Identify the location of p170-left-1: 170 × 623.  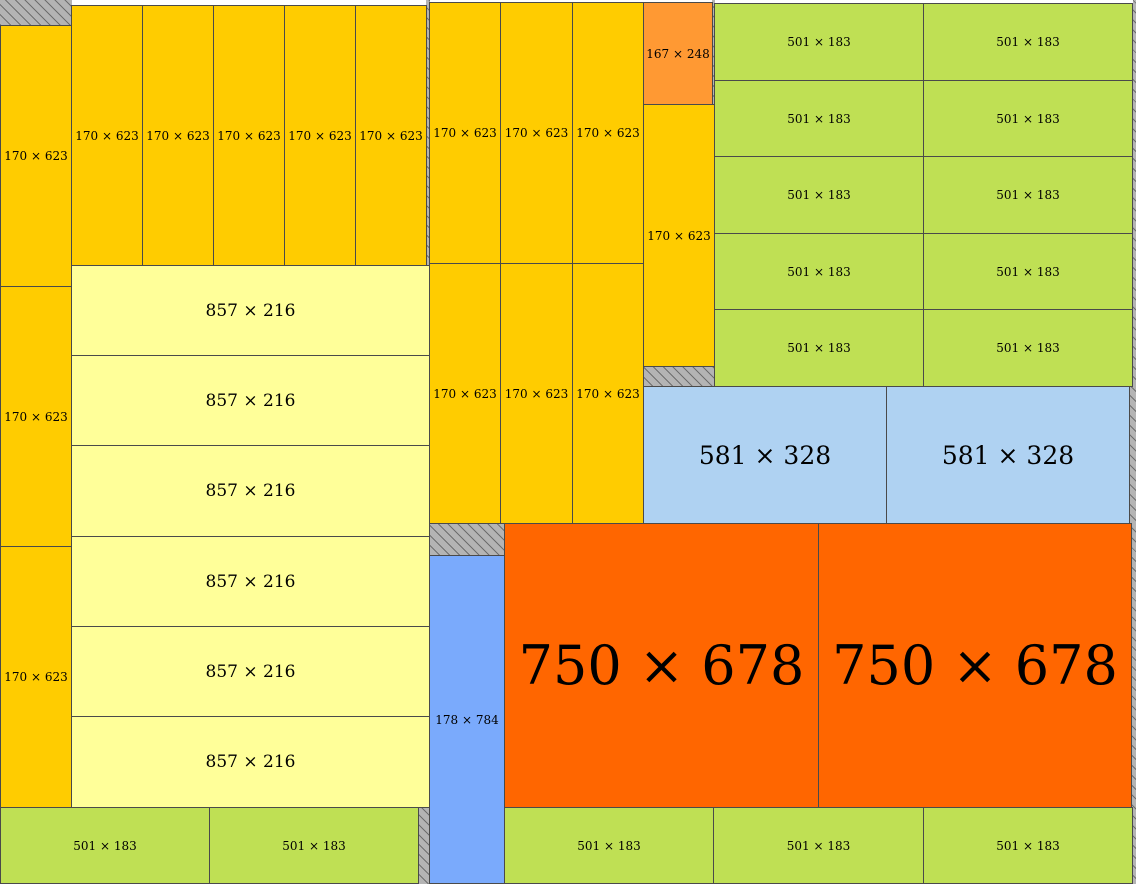
(36, 156).